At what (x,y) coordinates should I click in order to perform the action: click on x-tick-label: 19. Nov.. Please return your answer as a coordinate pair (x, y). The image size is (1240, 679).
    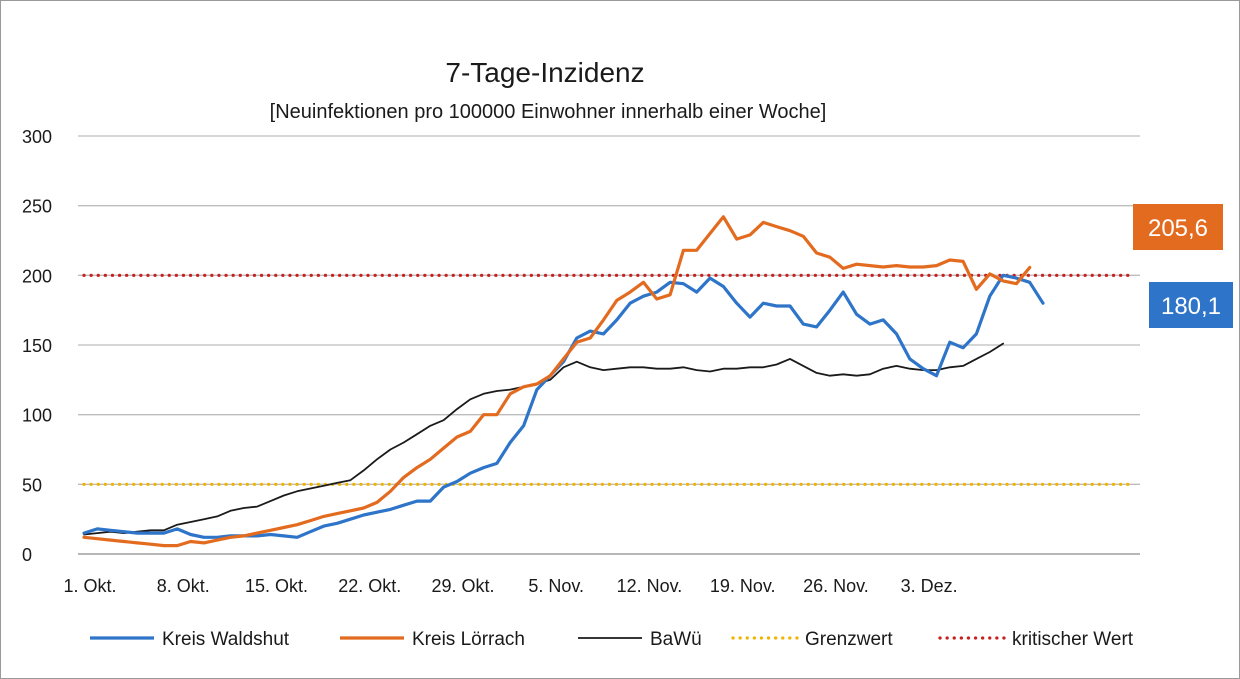
    Looking at the image, I should click on (743, 586).